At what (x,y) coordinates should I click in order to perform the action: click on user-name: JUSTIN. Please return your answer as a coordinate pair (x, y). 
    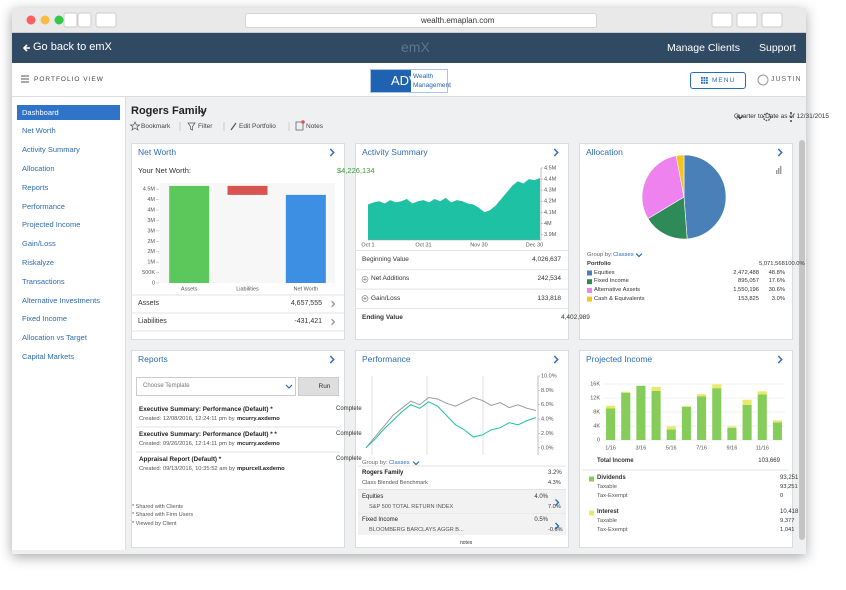
    Looking at the image, I should click on (786, 80).